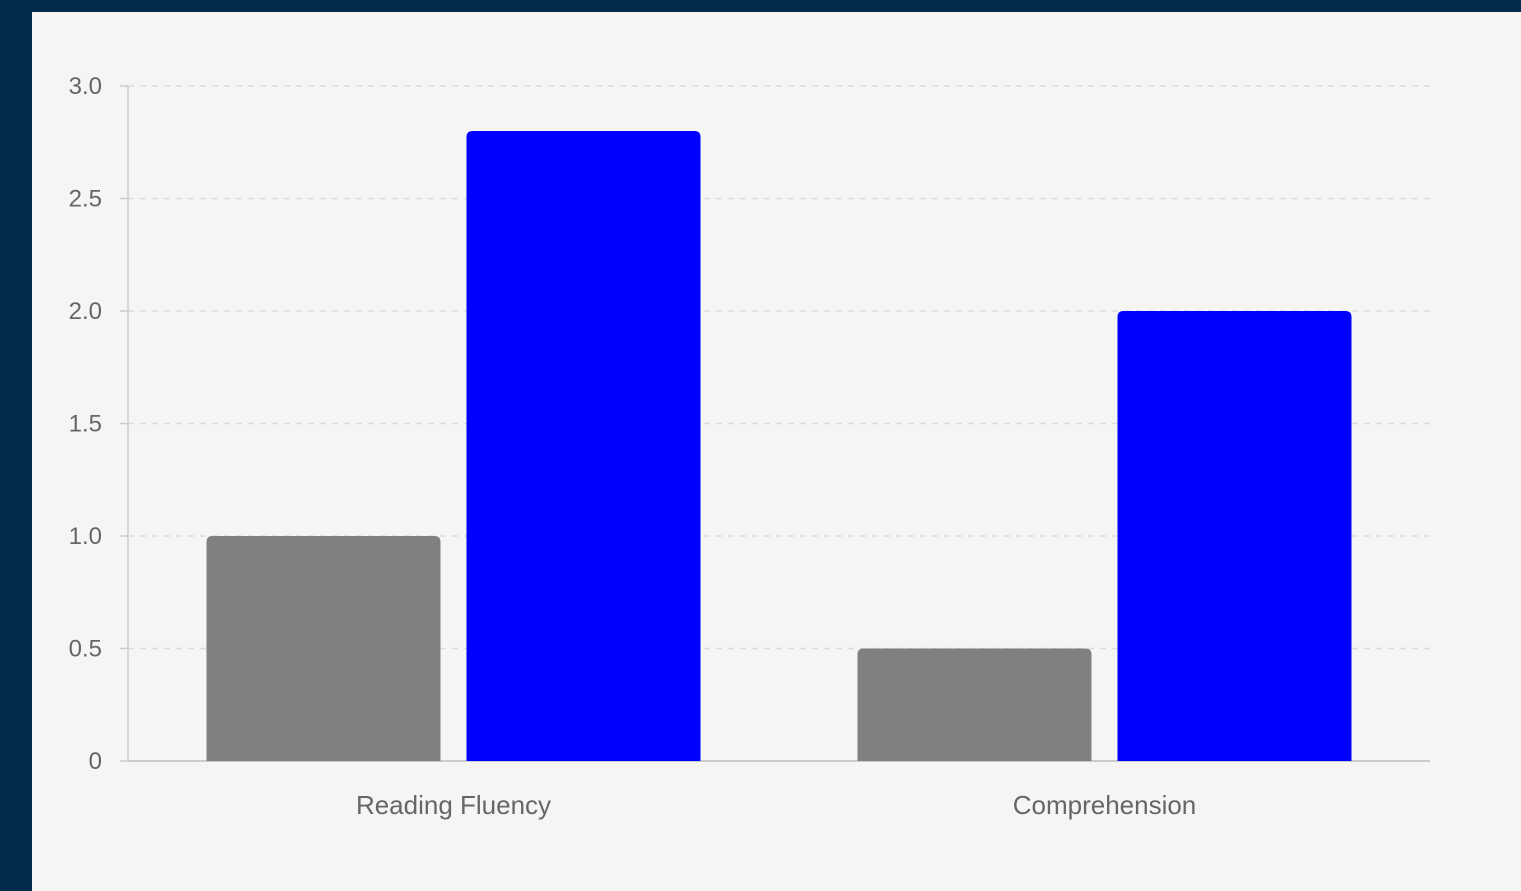 This screenshot has height=891, width=1521. What do you see at coordinates (85, 536) in the screenshot?
I see `y-tick-label: 1.0` at bounding box center [85, 536].